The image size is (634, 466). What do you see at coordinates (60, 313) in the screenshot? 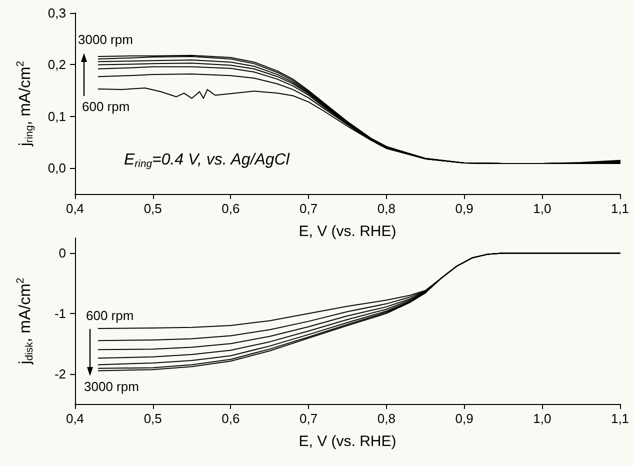
I see `y-tick-label: -1` at bounding box center [60, 313].